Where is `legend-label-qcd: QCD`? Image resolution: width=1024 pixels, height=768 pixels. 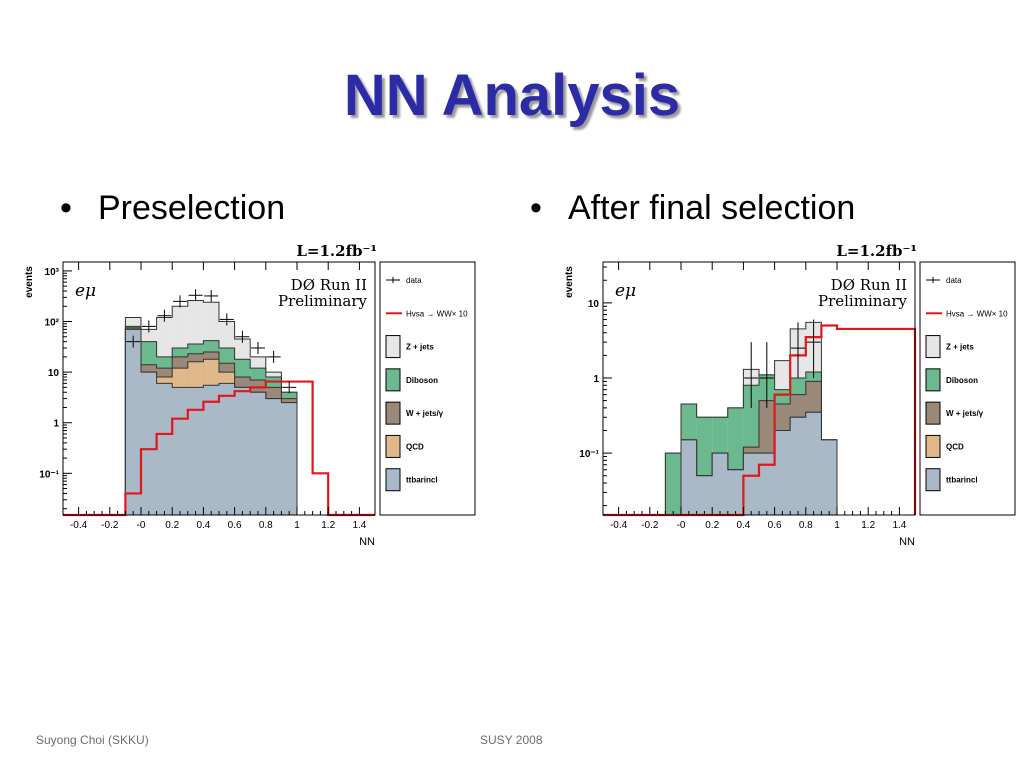 legend-label-qcd: QCD is located at coordinates (415, 446).